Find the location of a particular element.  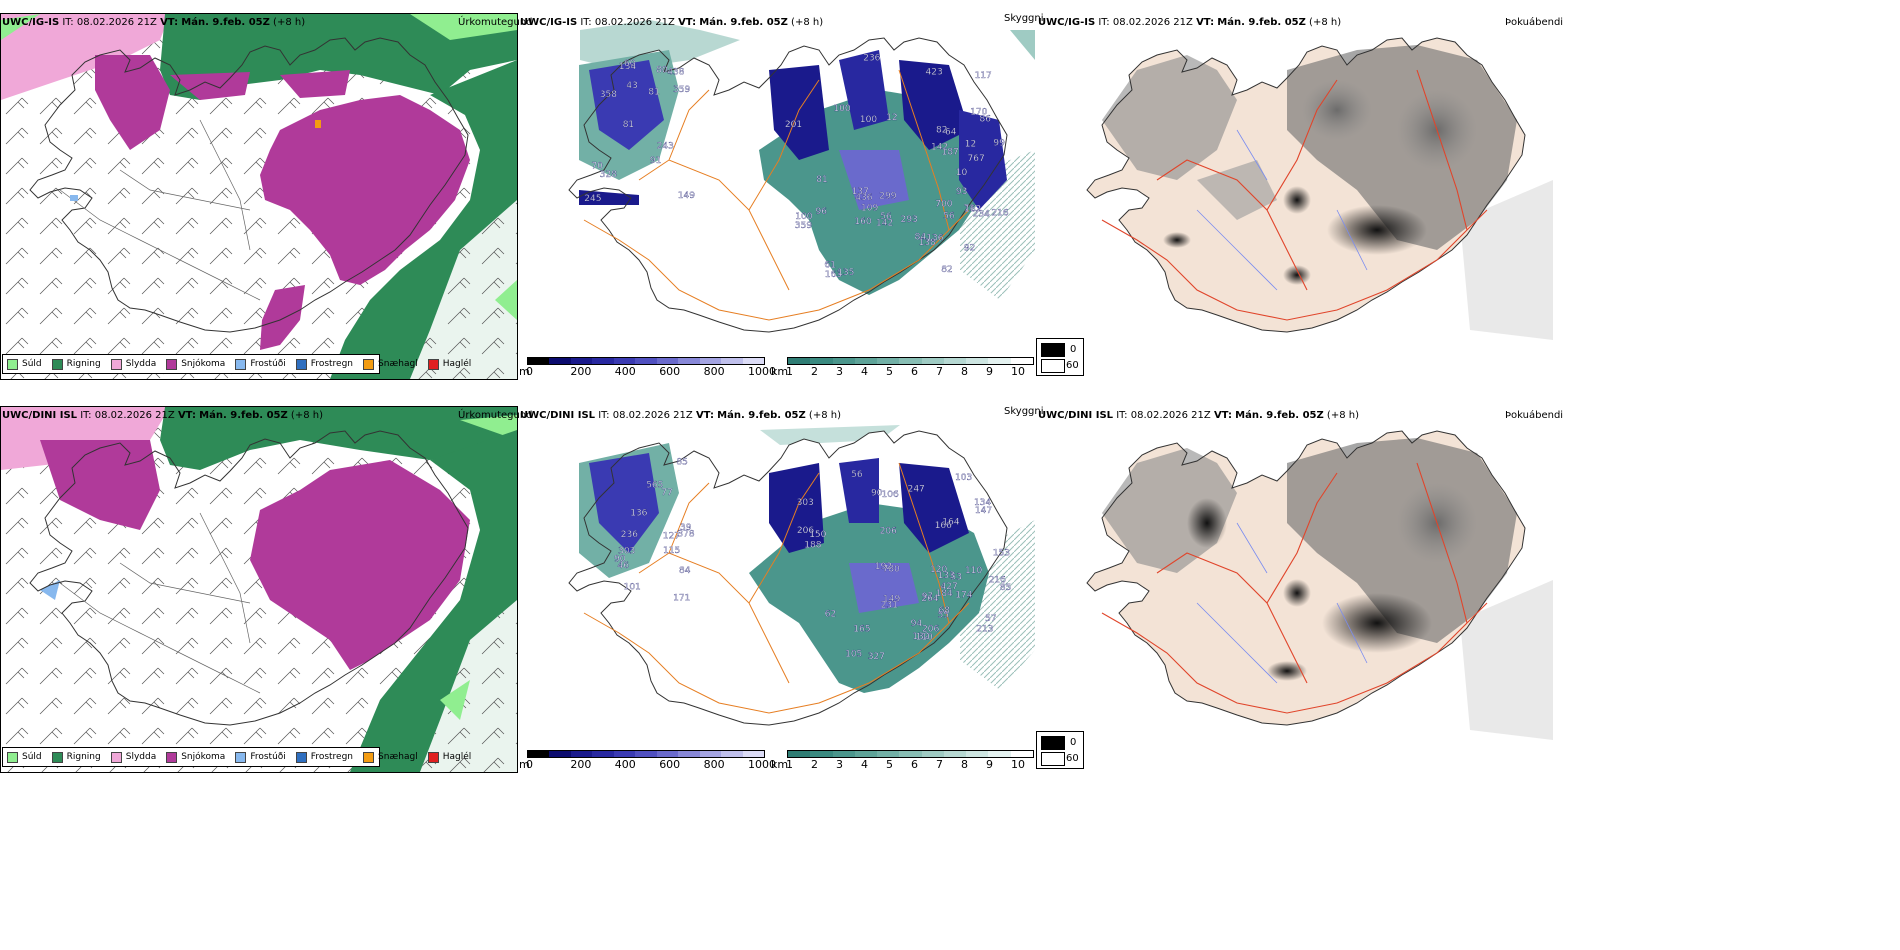

ceiling-value-label: 62 is located at coordinates (830, 615).